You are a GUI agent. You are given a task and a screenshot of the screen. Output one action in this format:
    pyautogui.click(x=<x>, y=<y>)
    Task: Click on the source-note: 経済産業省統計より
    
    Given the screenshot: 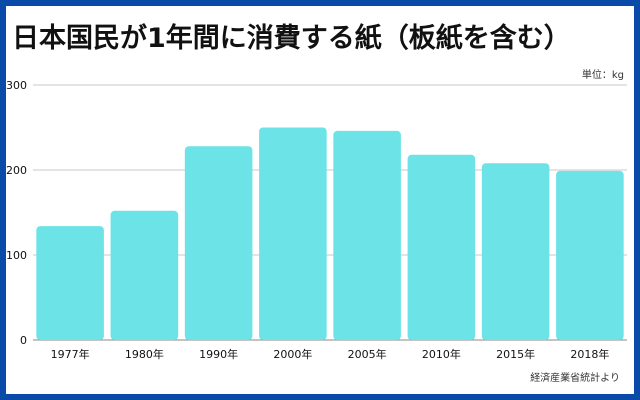 What is the action you would take?
    pyautogui.click(x=575, y=378)
    